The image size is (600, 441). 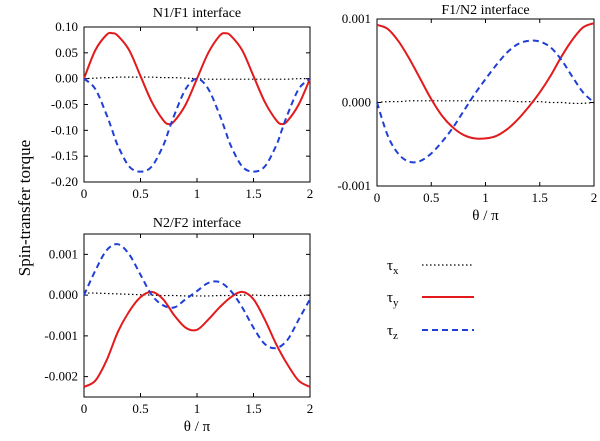 What do you see at coordinates (64, 155) in the screenshot?
I see `y-tick-label: -0.15` at bounding box center [64, 155].